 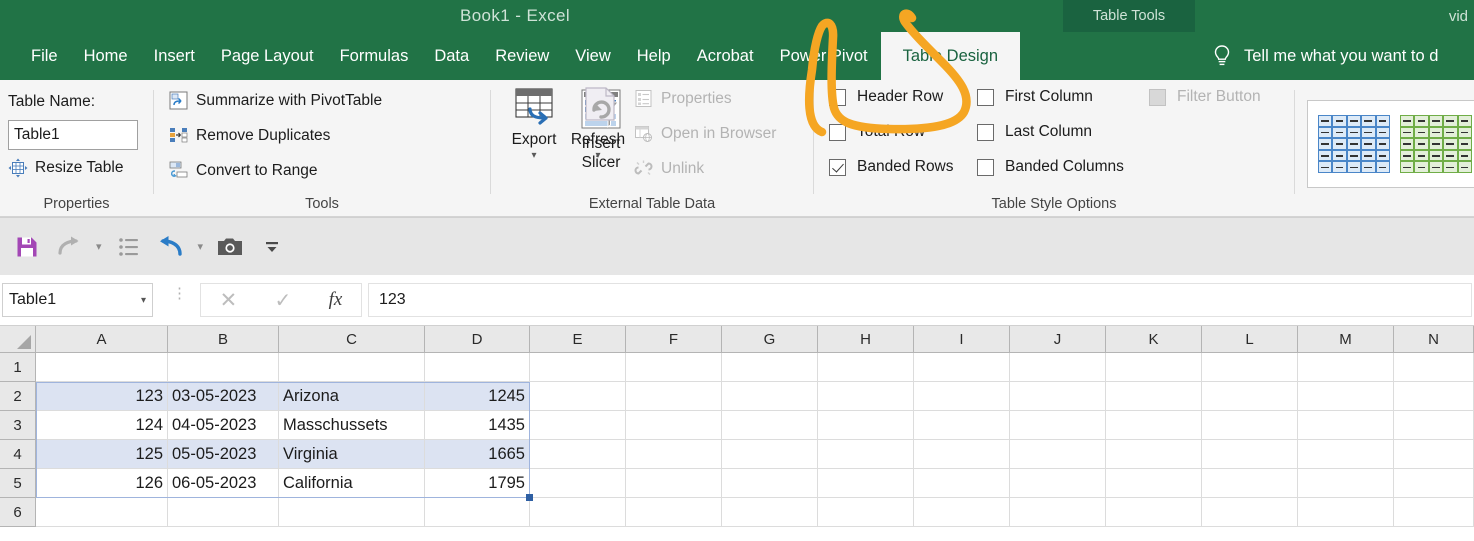 What do you see at coordinates (283, 300) in the screenshot?
I see `enter-check-icon: ✓` at bounding box center [283, 300].